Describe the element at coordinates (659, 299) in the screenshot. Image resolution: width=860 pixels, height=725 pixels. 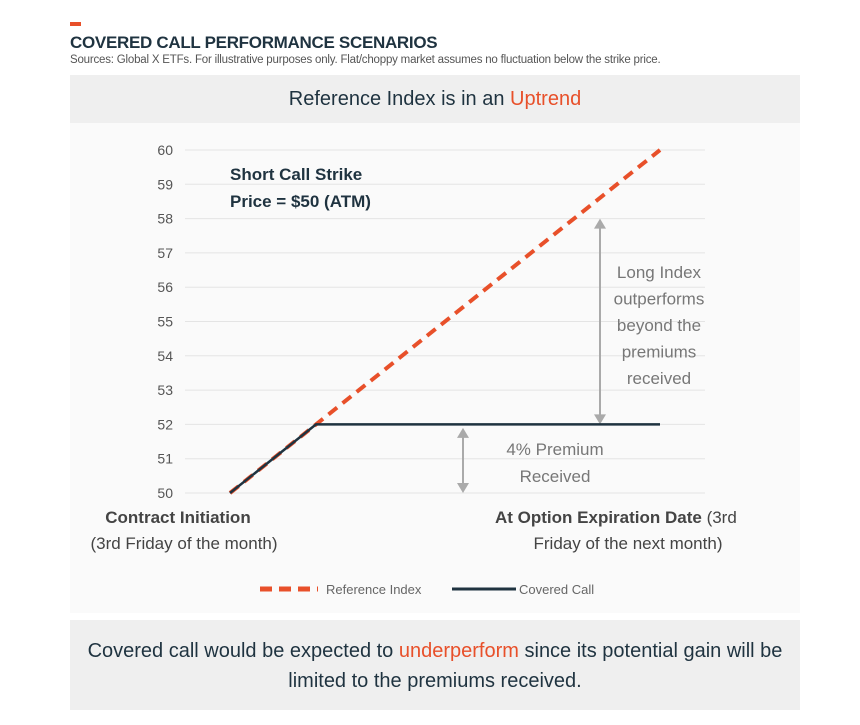
I see `outperform-annotation: outperforms` at that location.